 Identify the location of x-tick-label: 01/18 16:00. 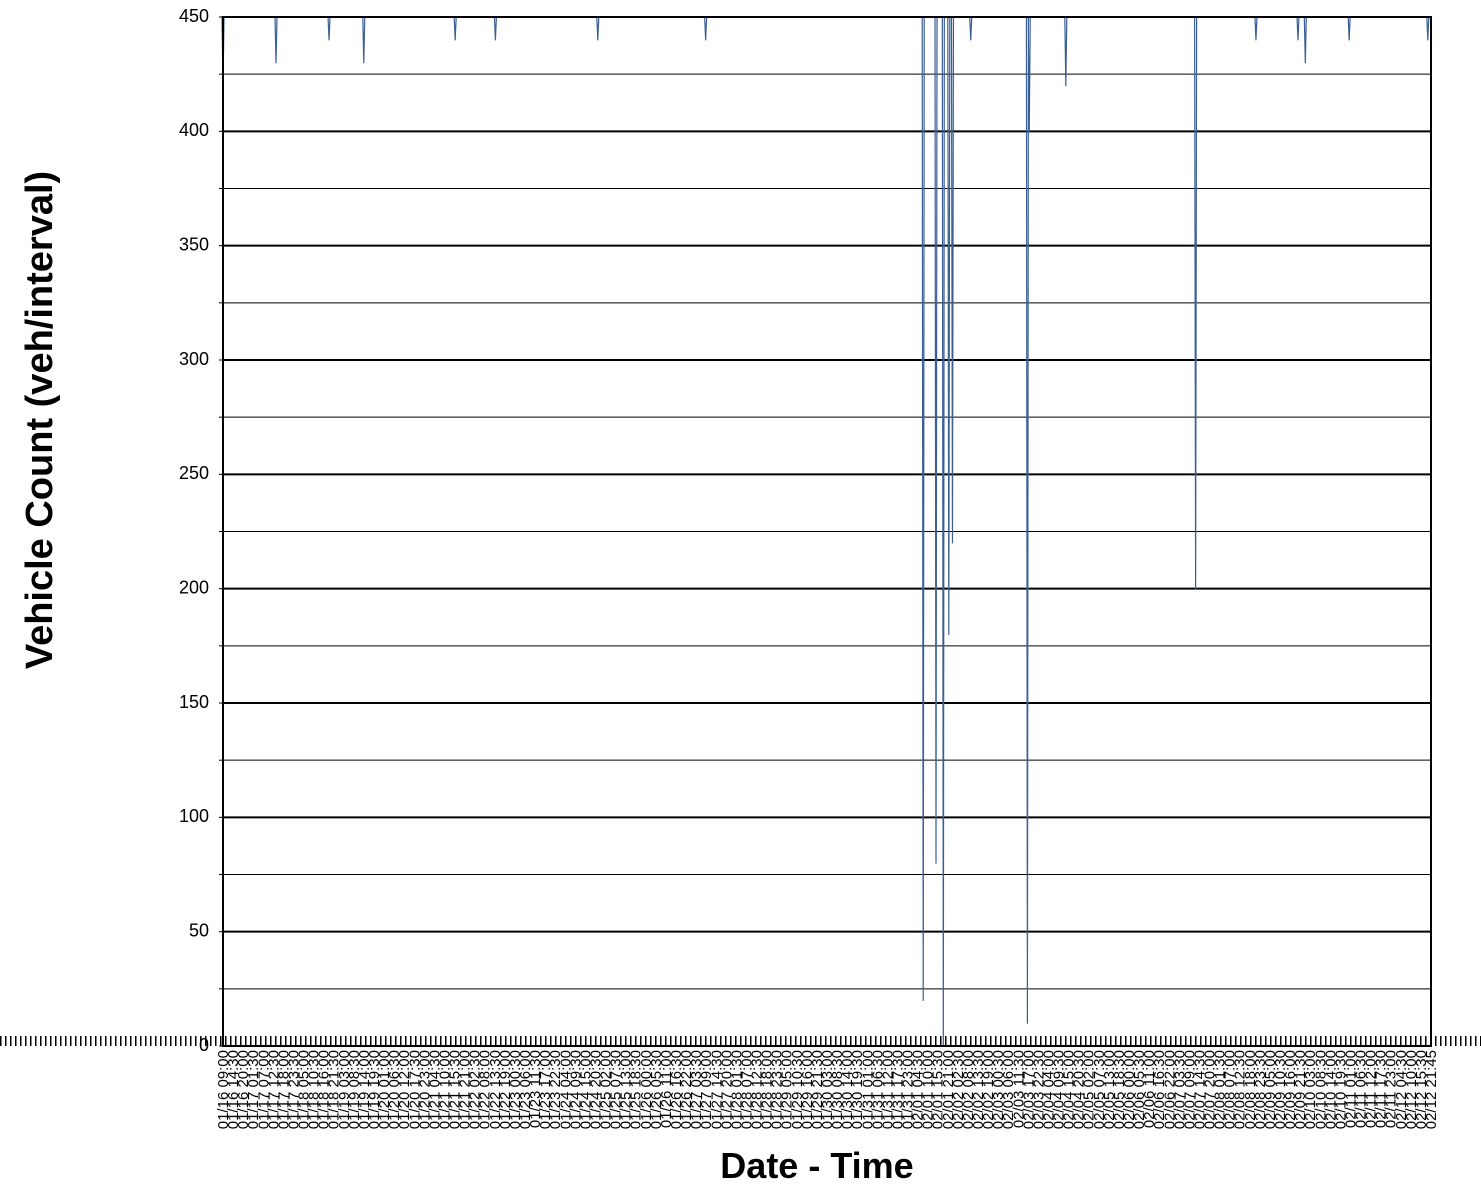
(324, 1089).